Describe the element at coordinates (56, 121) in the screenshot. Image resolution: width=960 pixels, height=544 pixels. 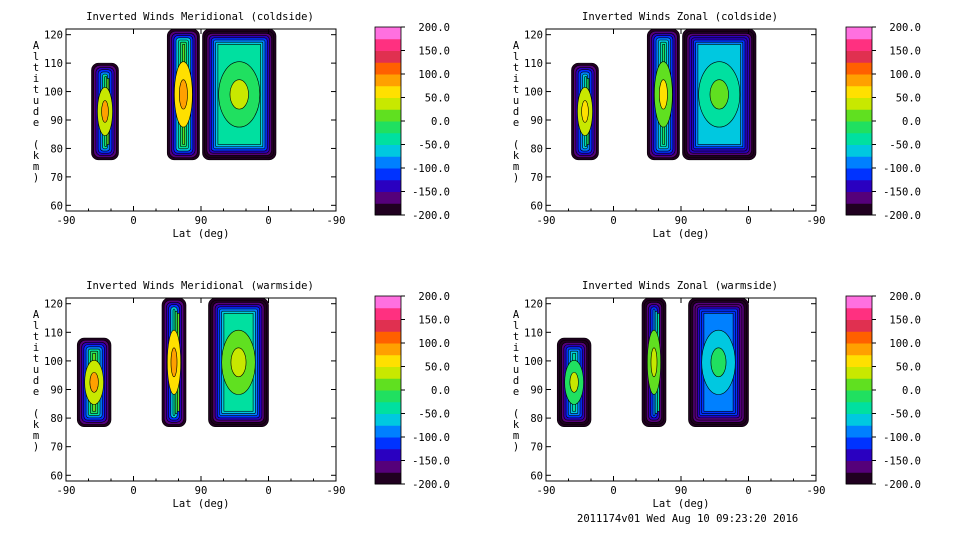
I see `y-tick-label: 90` at that location.